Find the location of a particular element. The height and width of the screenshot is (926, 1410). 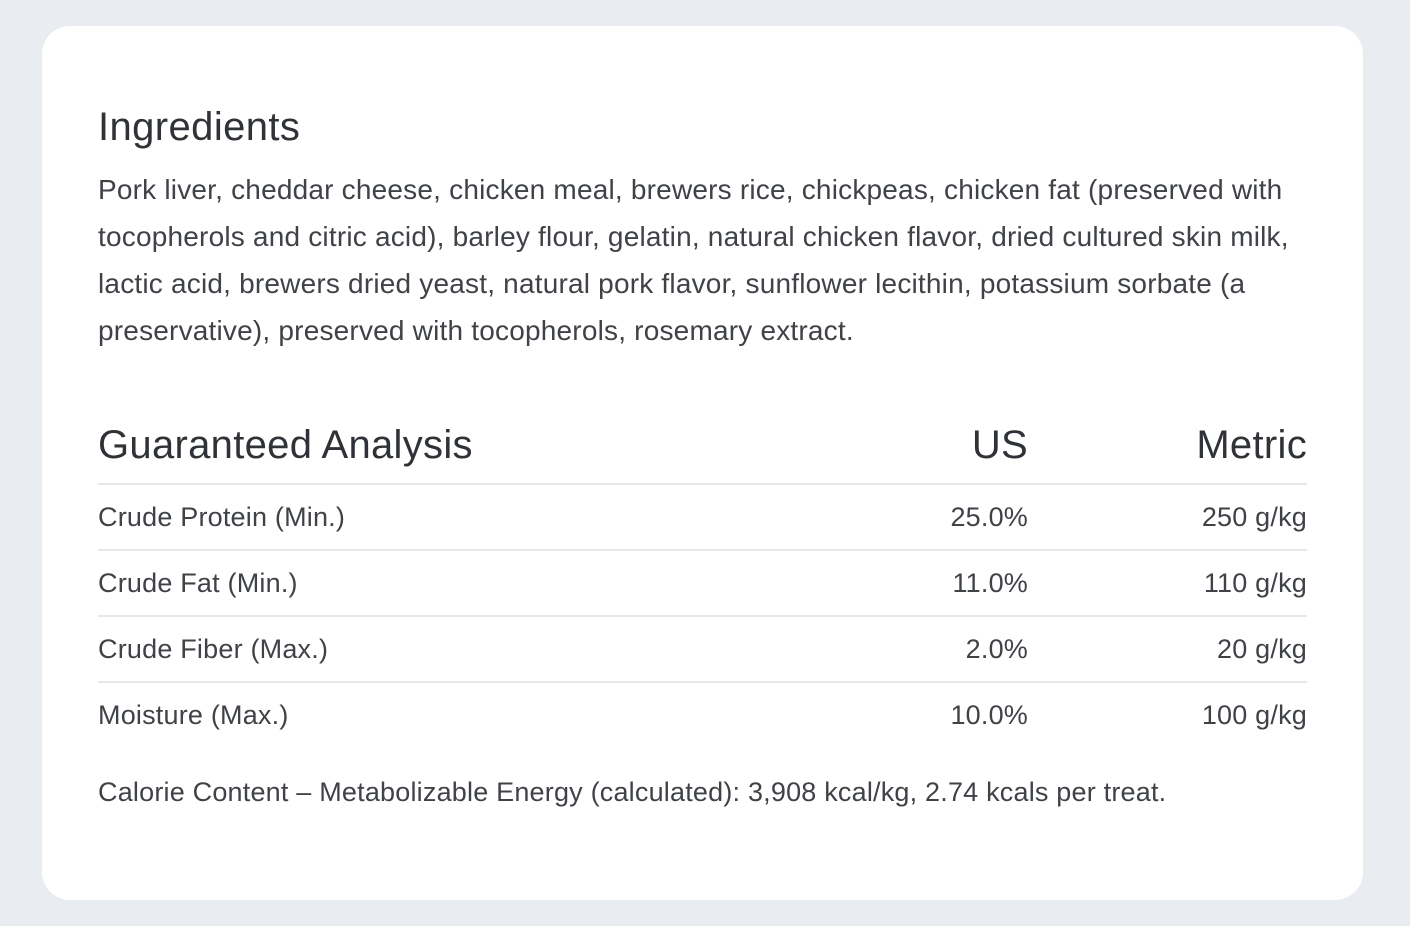

nutrient-us-value: 2.0% is located at coordinates (923, 649).